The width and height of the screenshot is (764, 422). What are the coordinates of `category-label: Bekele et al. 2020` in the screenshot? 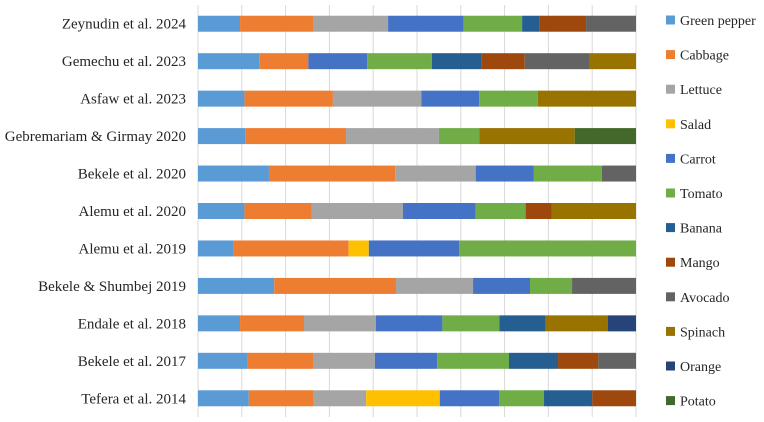 It's located at (132, 175).